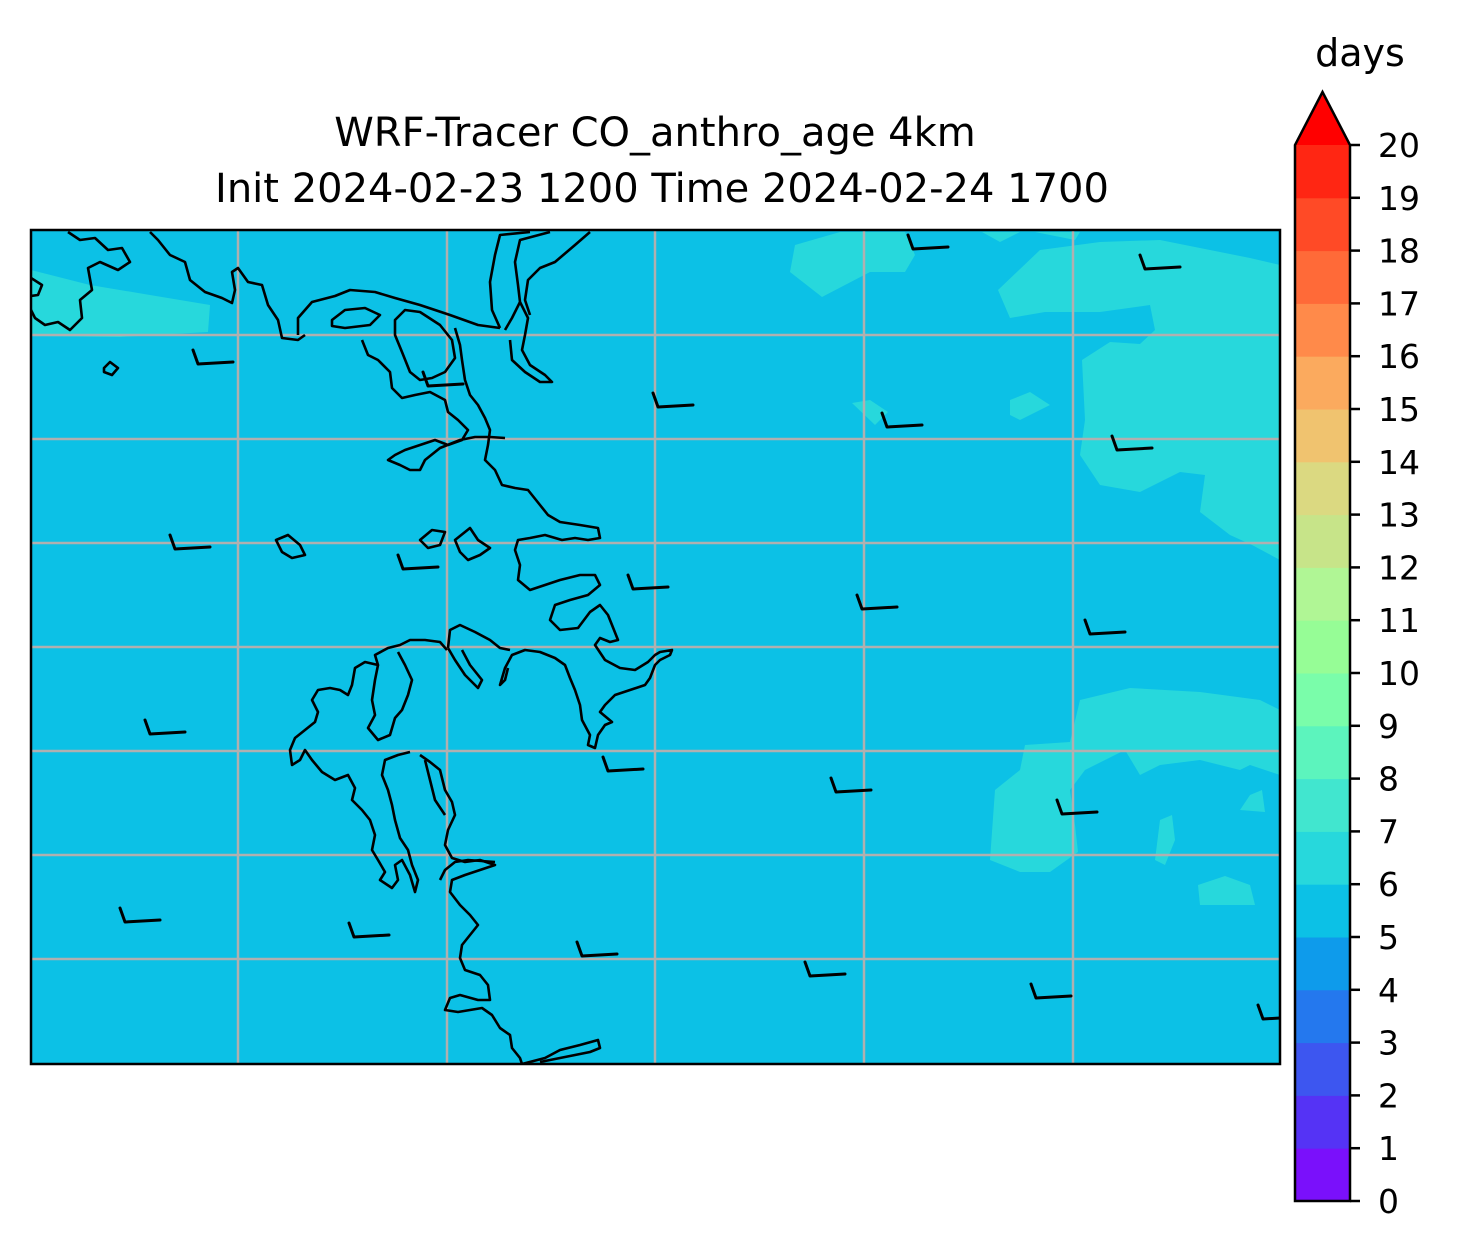 This screenshot has width=1462, height=1256. I want to click on chart-title-line1: WRF-Tracer CO_anthro_age 4km, so click(655, 133).